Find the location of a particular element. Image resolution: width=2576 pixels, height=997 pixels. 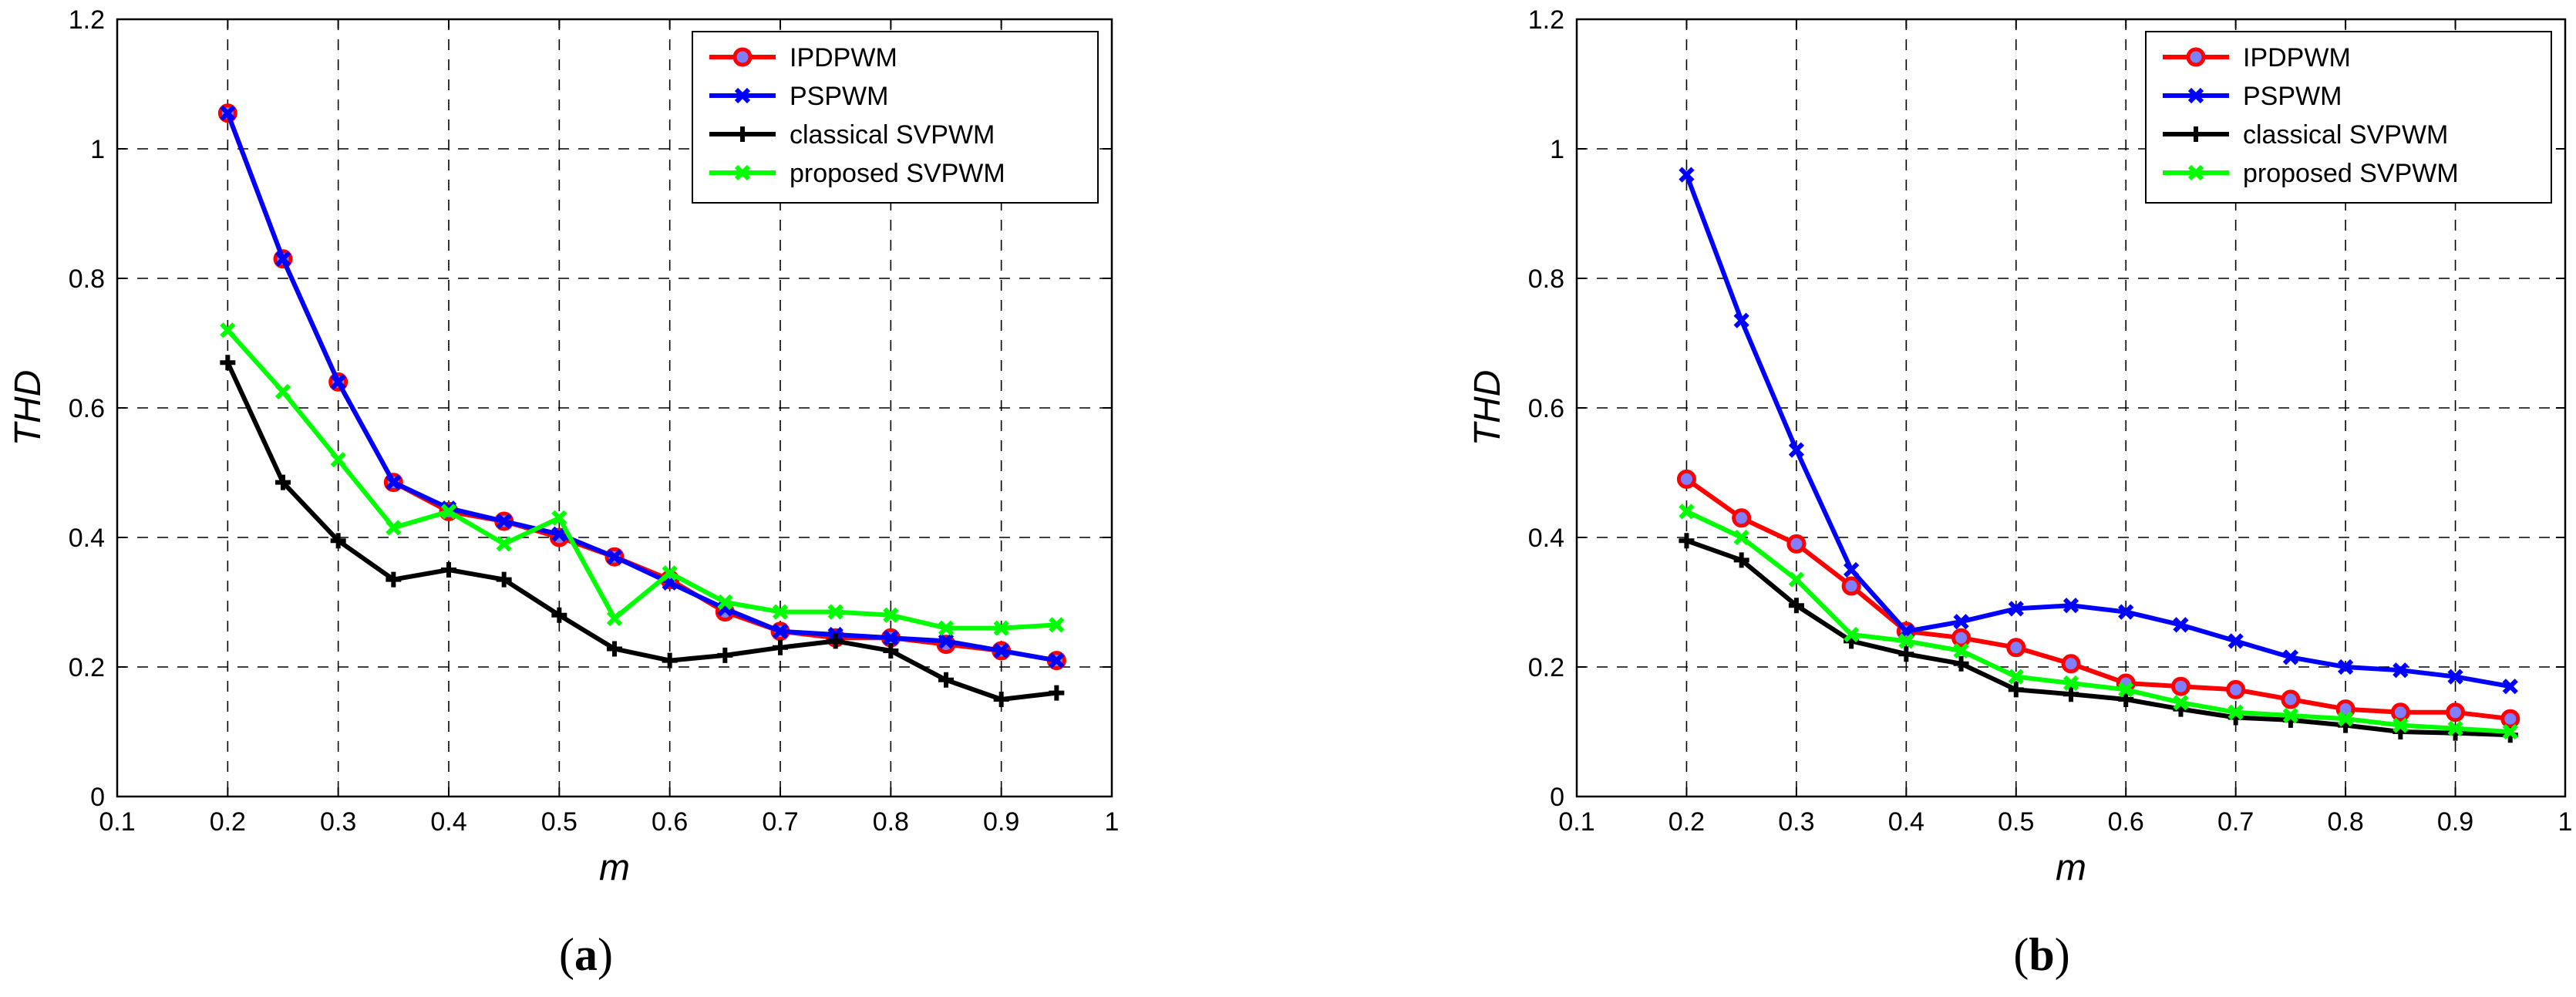

panel-label-letter: a is located at coordinates (586, 955).